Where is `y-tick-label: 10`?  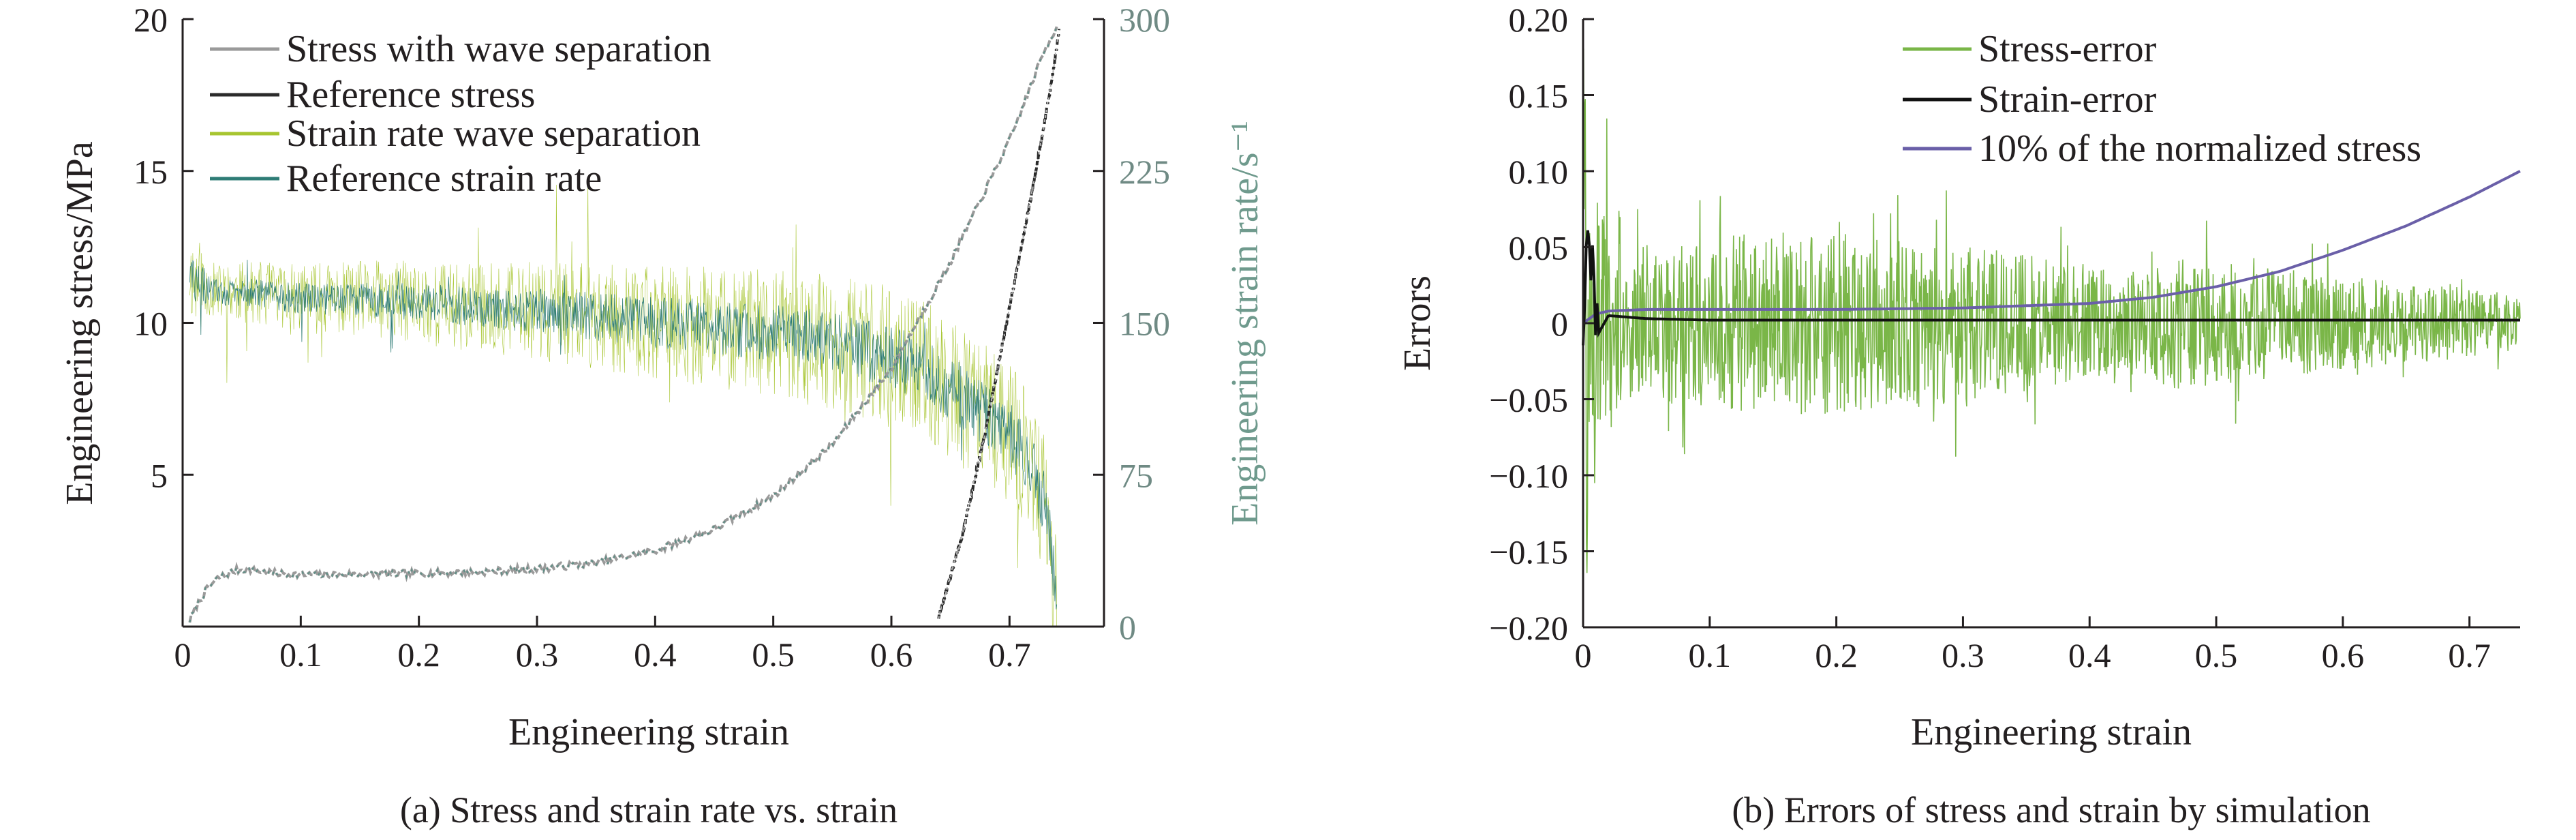
y-tick-label: 10 is located at coordinates (151, 324).